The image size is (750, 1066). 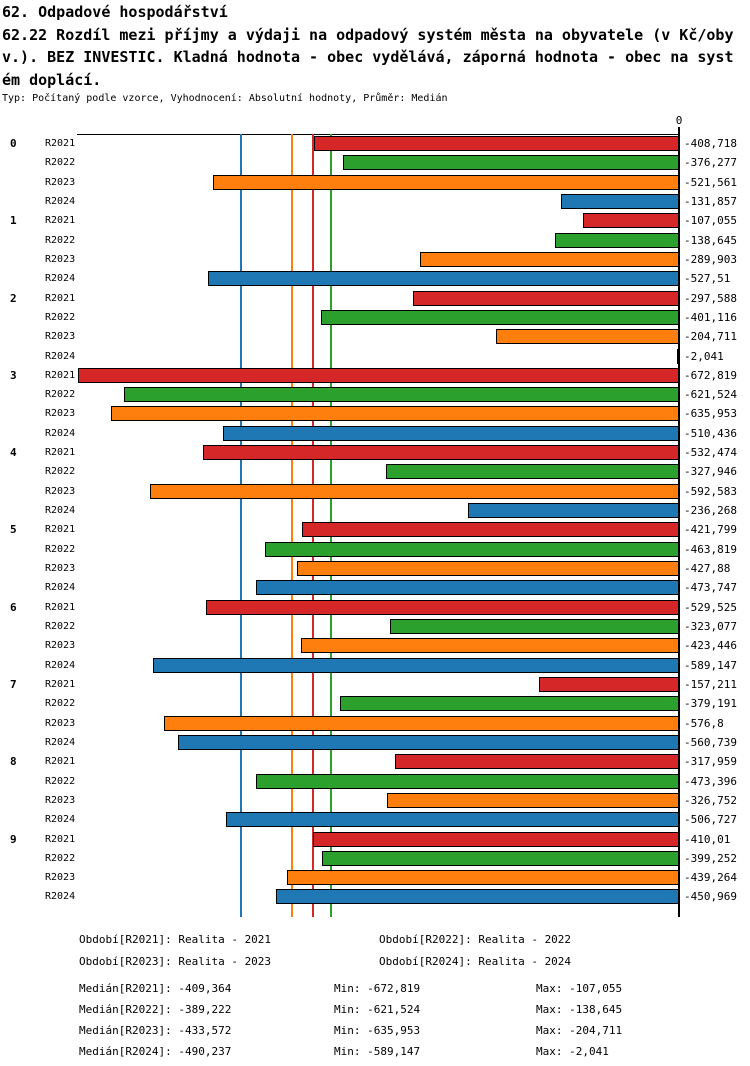 I want to click on bar-group7-r2021, so click(x=608, y=684).